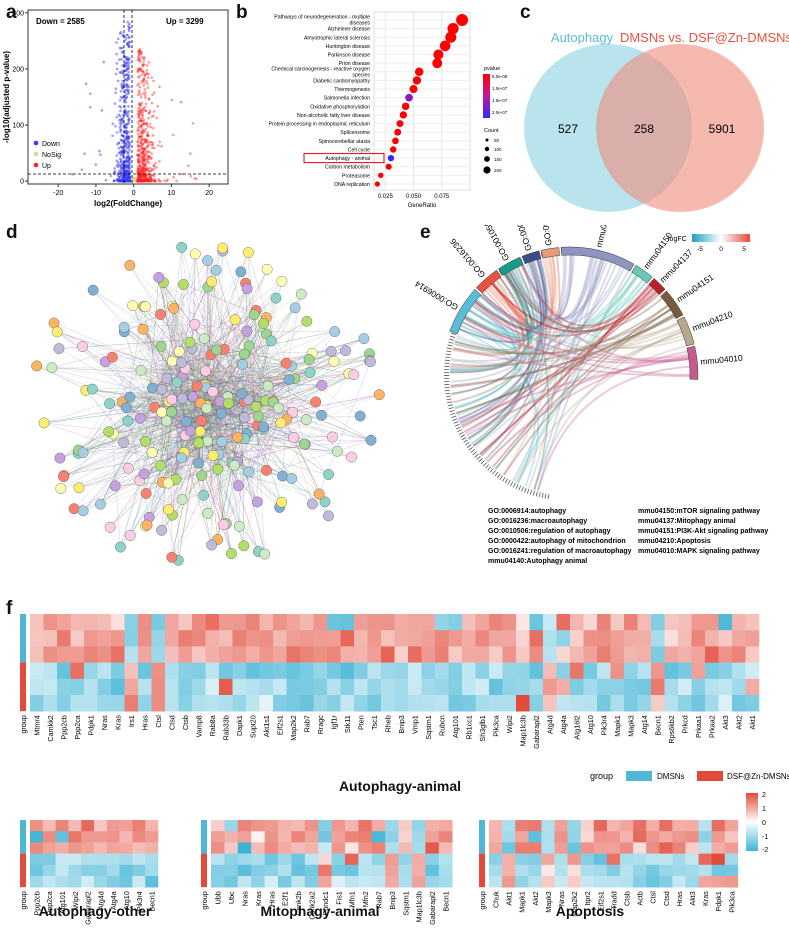  Describe the element at coordinates (557, 541) in the screenshot. I see `chord-legend-left-3: GO:0000422:autophagy of mitochondrion` at that location.